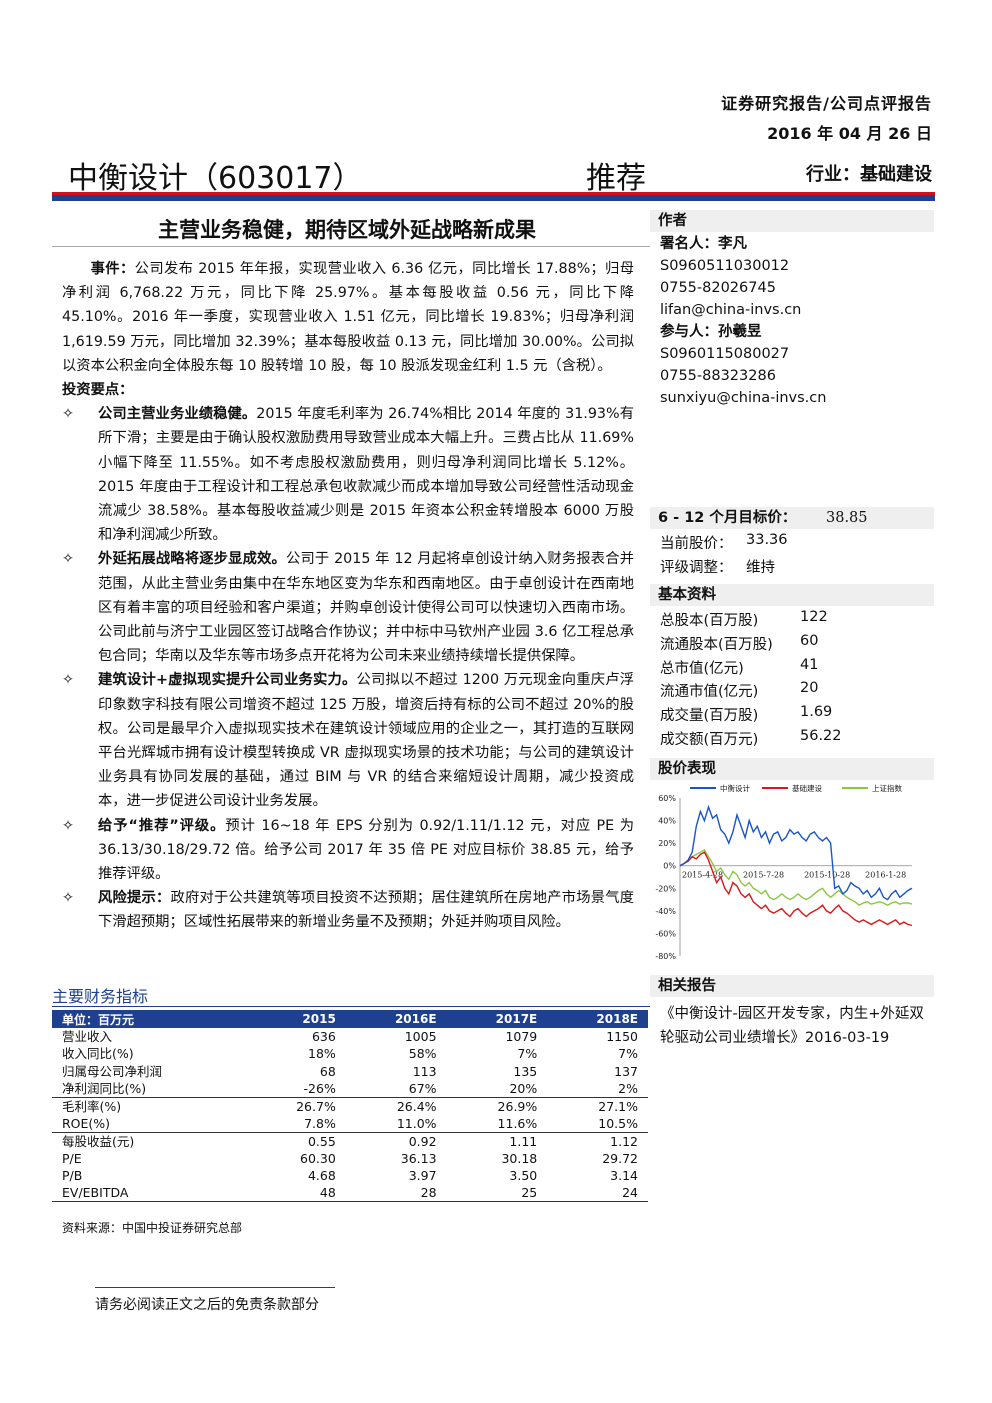 The image size is (992, 1403). I want to click on table-row: 收入同比(%) 18% 58% 7% 7%, so click(350, 1053).